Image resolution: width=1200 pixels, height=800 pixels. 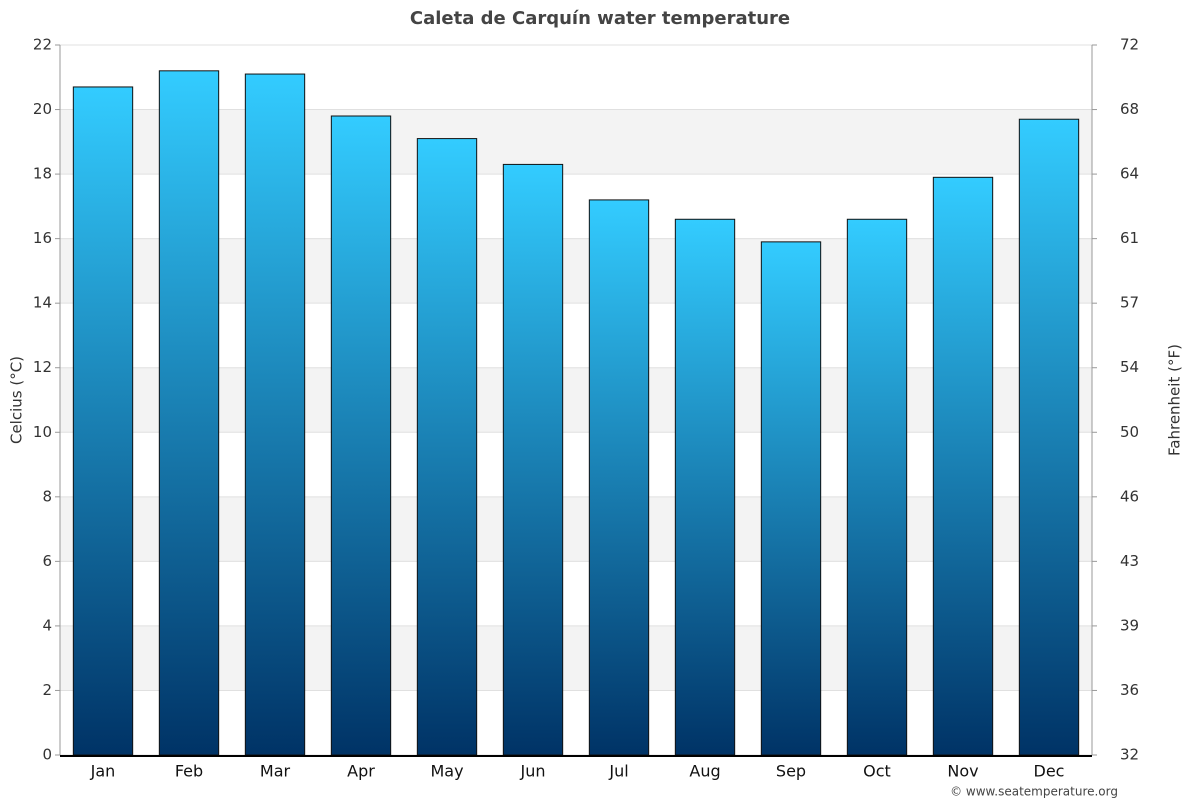 What do you see at coordinates (1129, 755) in the screenshot?
I see `y2-tick-label: 32` at bounding box center [1129, 755].